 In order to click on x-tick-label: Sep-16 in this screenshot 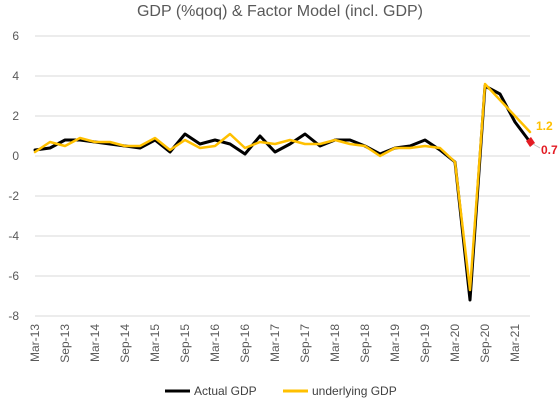, I will do `click(245, 343)`.